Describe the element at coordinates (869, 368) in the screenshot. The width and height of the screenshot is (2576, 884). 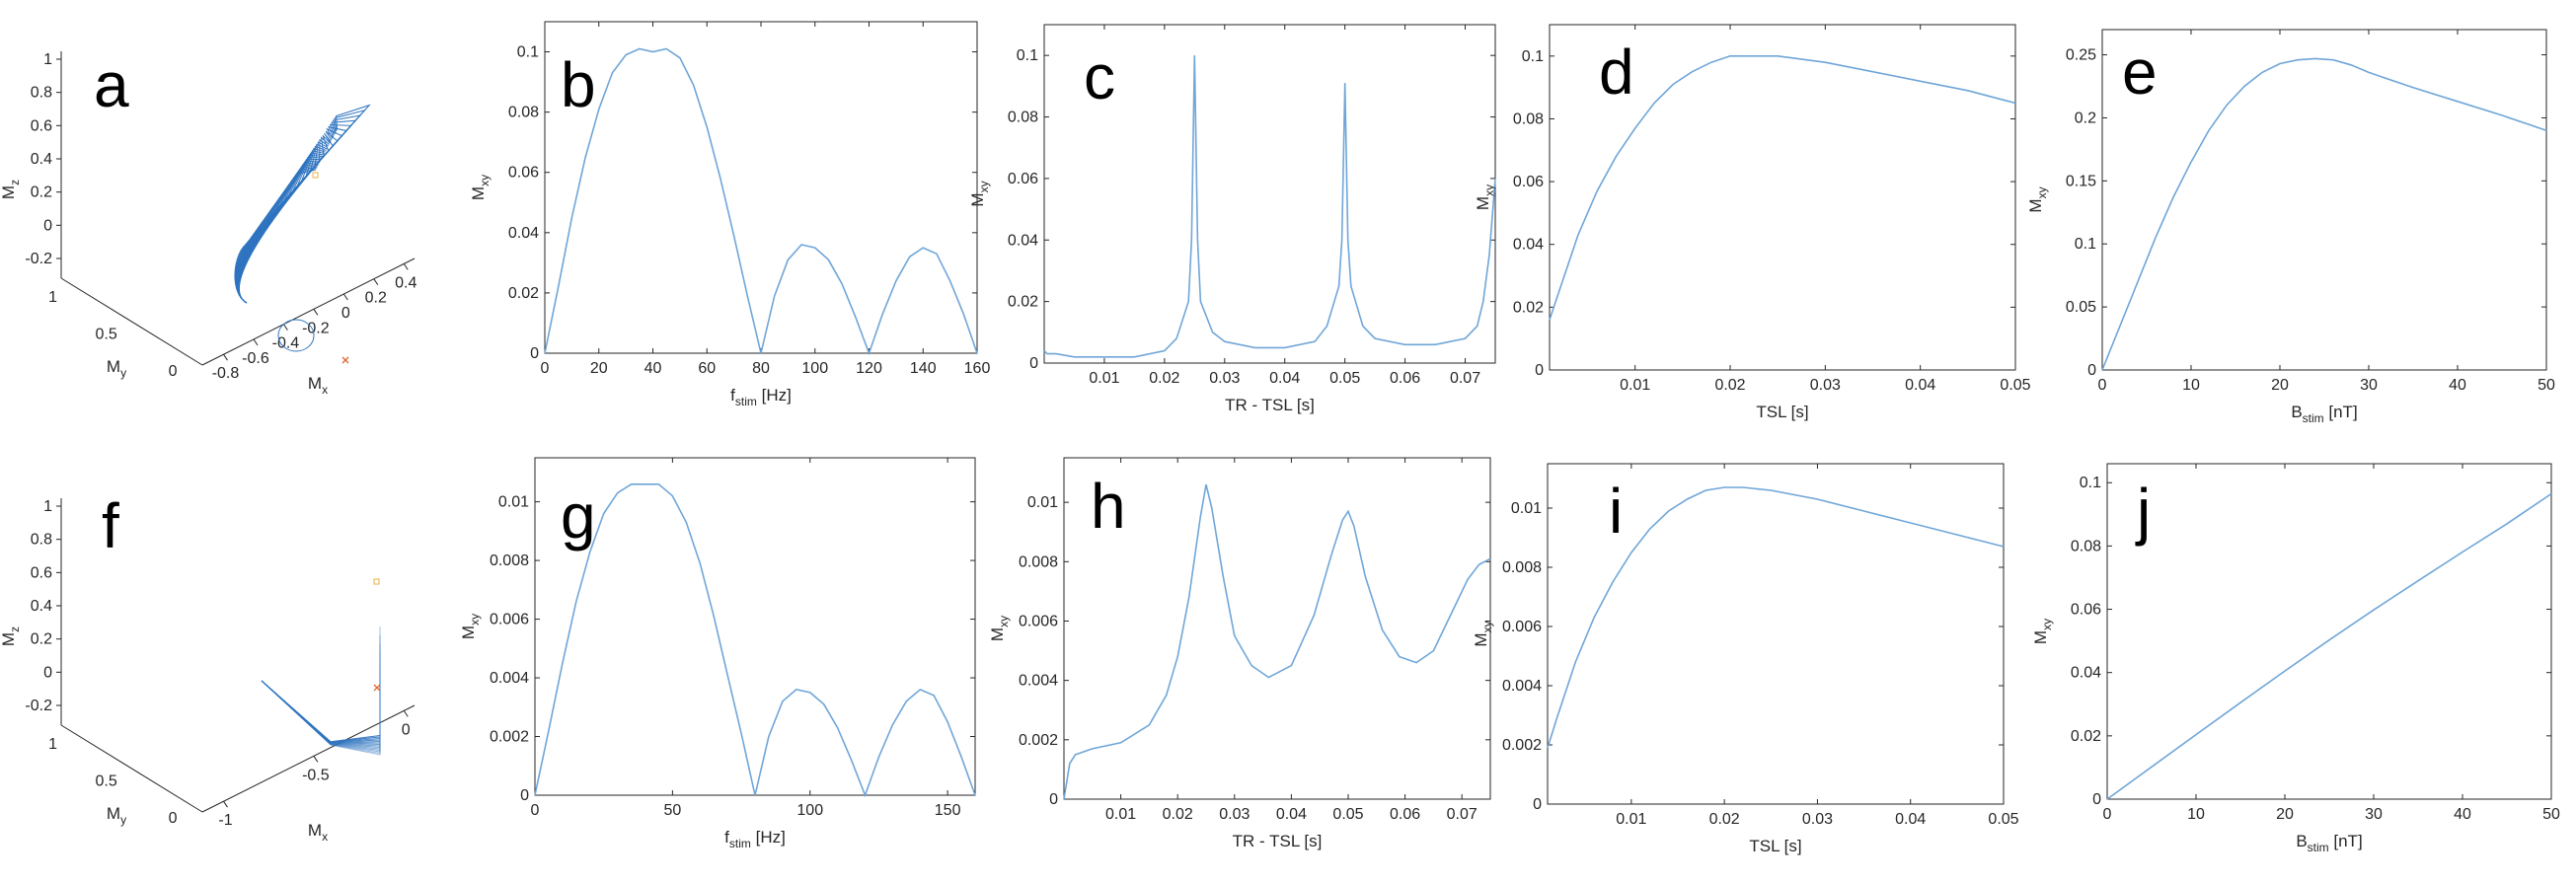
I see `xtick-label-b-6: 120` at that location.